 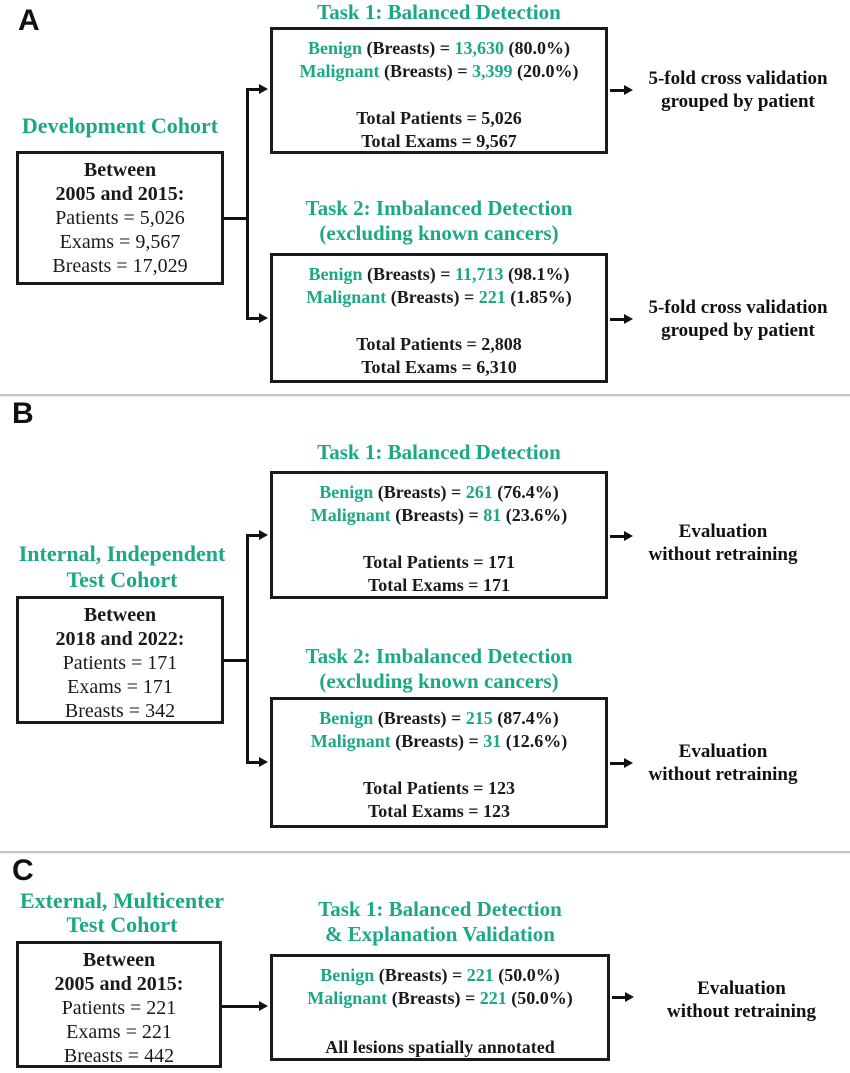 What do you see at coordinates (525, 492) in the screenshot?
I see `benign-pct: (76.4%)` at bounding box center [525, 492].